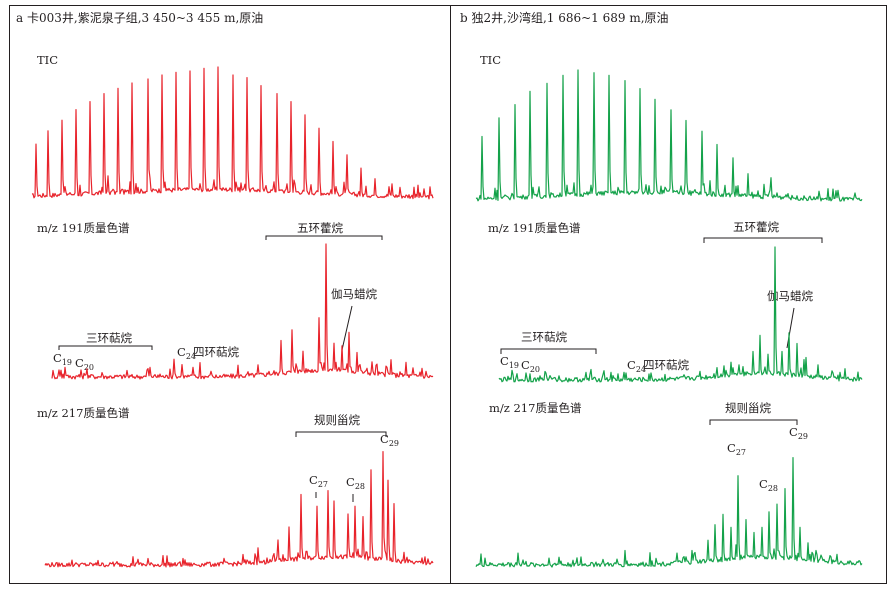  Describe the element at coordinates (564, 17) in the screenshot. I see `panel-b-title: b 独2井,沙湾组,1 686~1 689 m,原油` at that location.